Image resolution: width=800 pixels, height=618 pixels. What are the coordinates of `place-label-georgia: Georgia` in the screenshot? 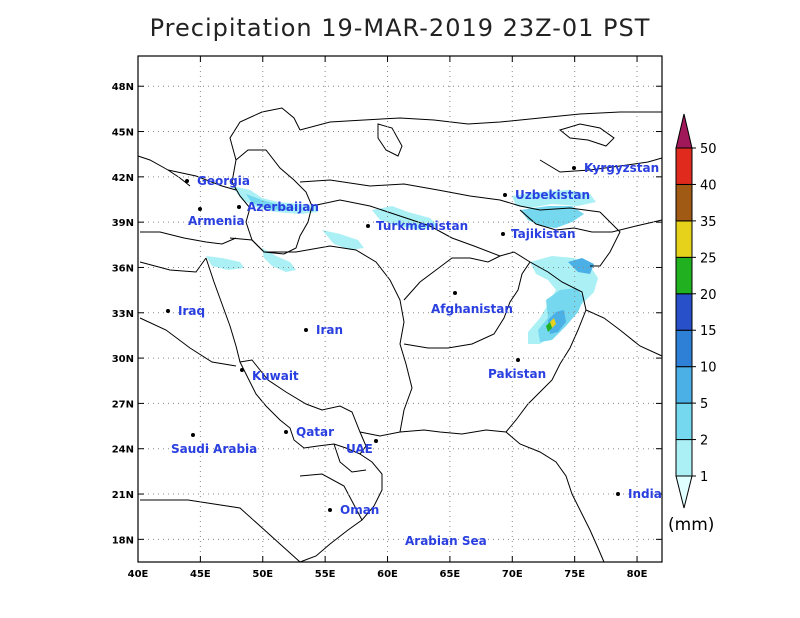 It's located at (223, 181).